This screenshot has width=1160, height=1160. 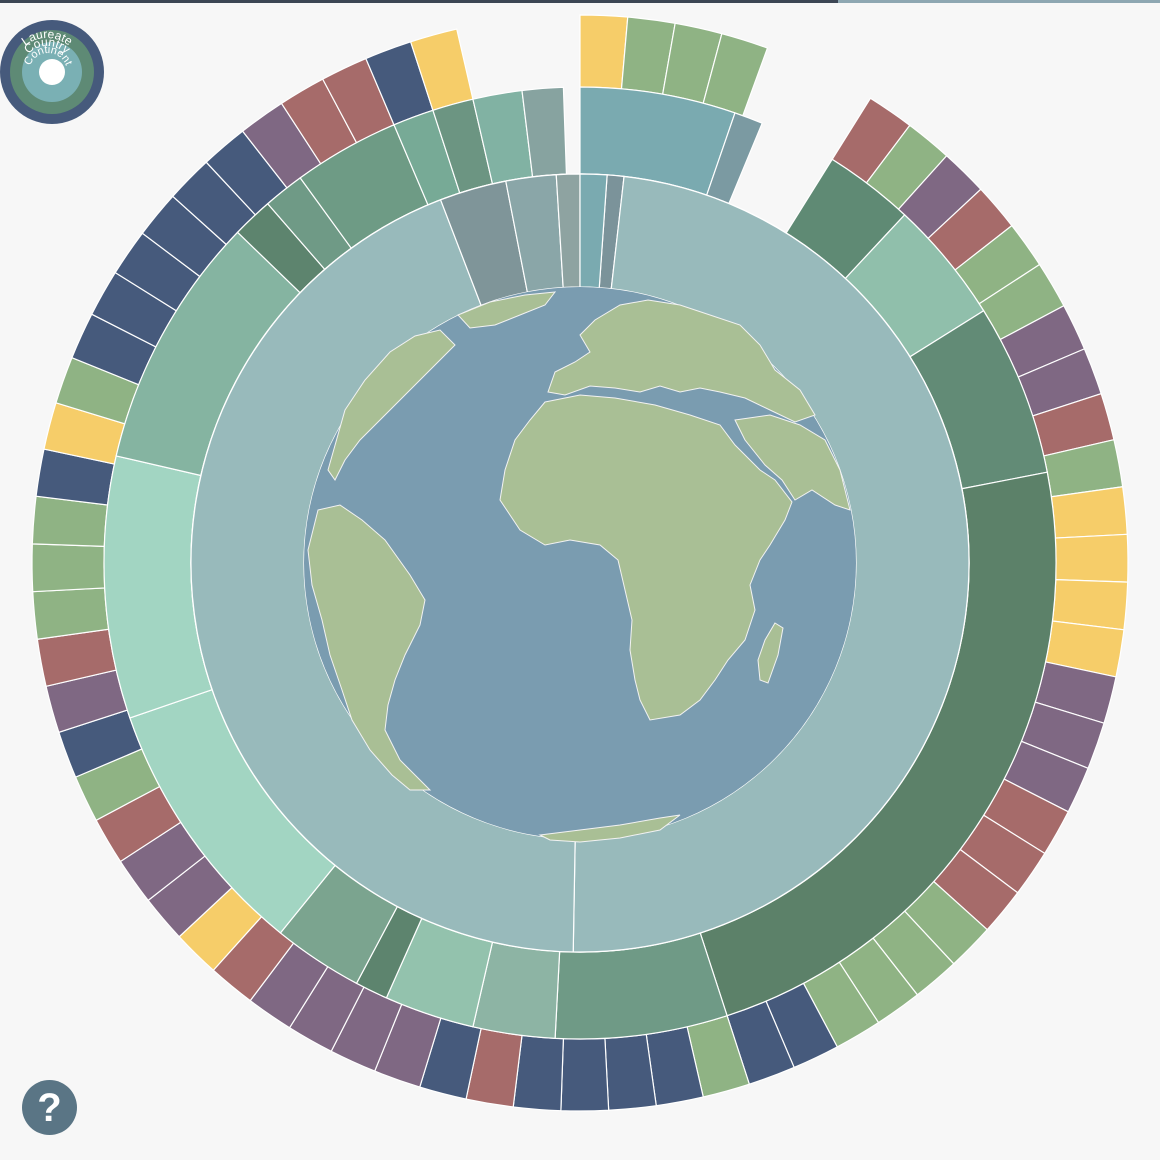 I want to click on help-button: ?, so click(x=49, y=1107).